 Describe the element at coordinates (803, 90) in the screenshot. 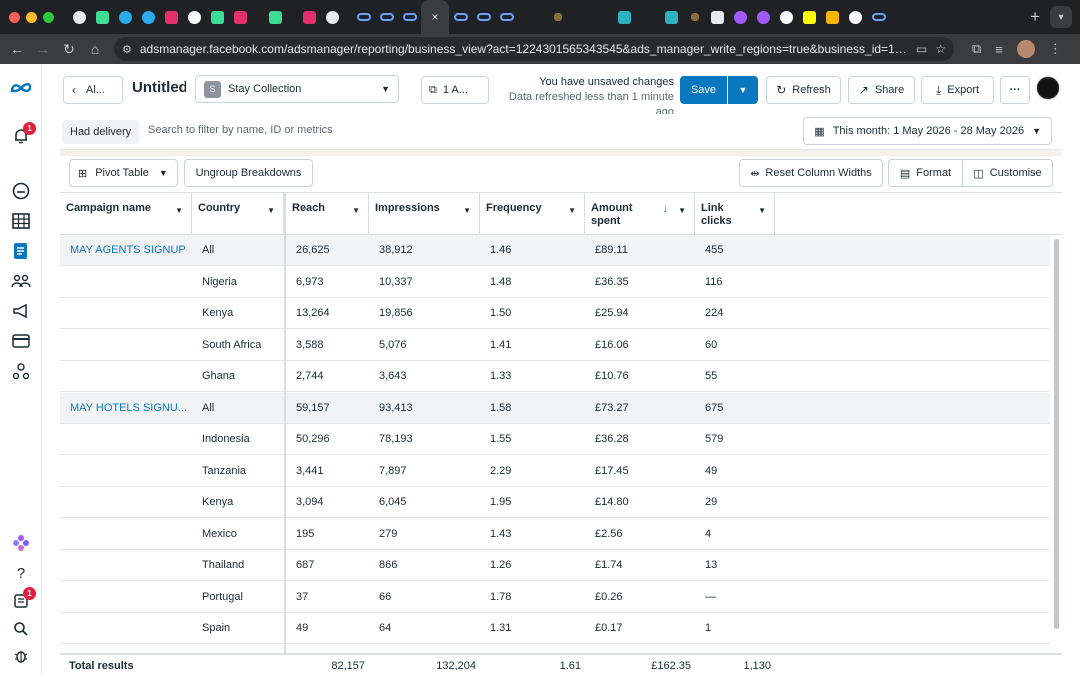

I see `refresh-button: ↻ Refresh` at that location.